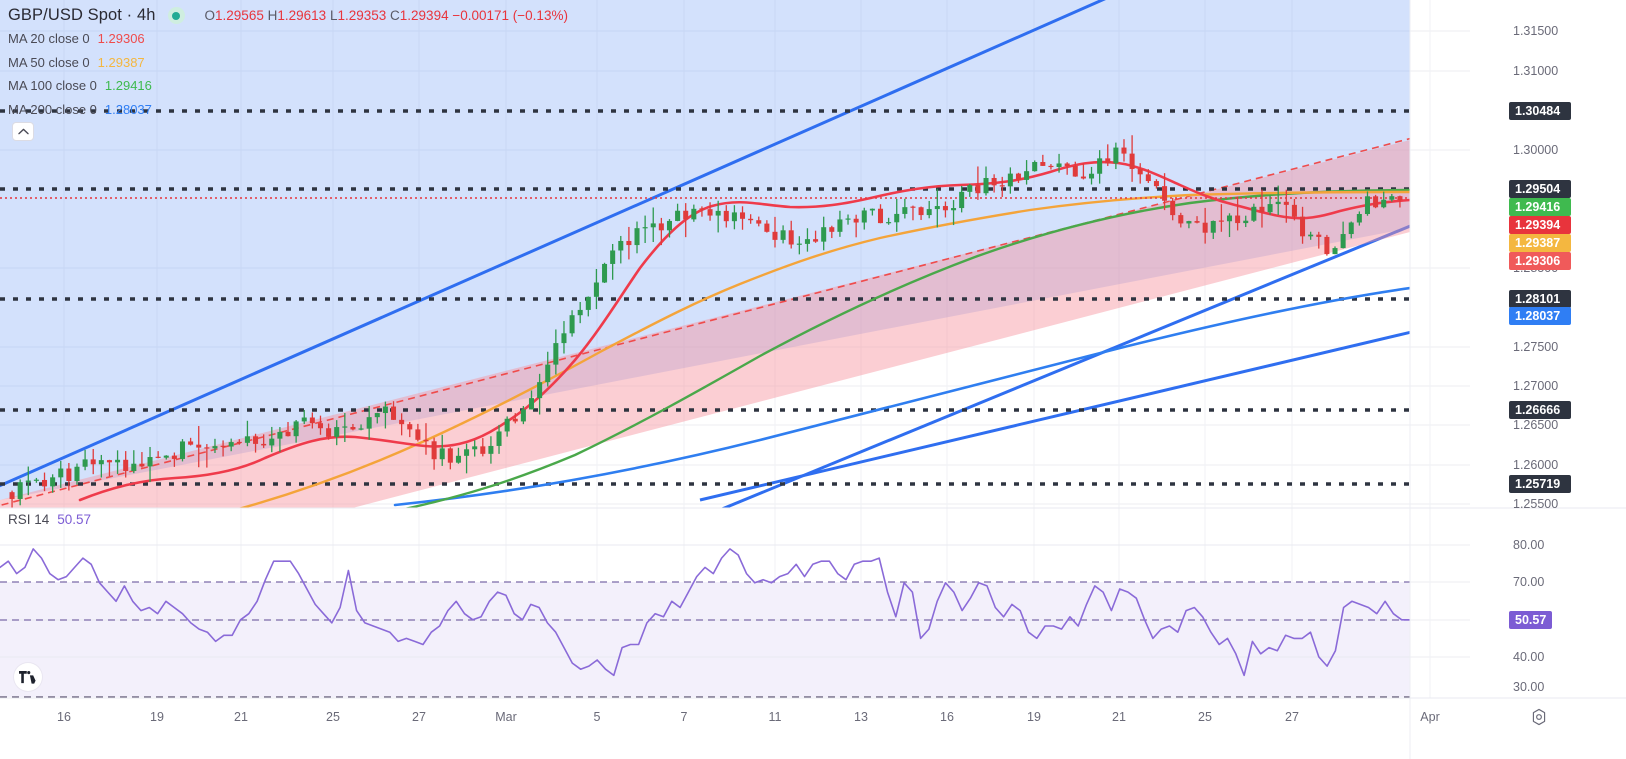 This screenshot has height=759, width=1626. I want to click on time-tick-12: 19, so click(1034, 717).